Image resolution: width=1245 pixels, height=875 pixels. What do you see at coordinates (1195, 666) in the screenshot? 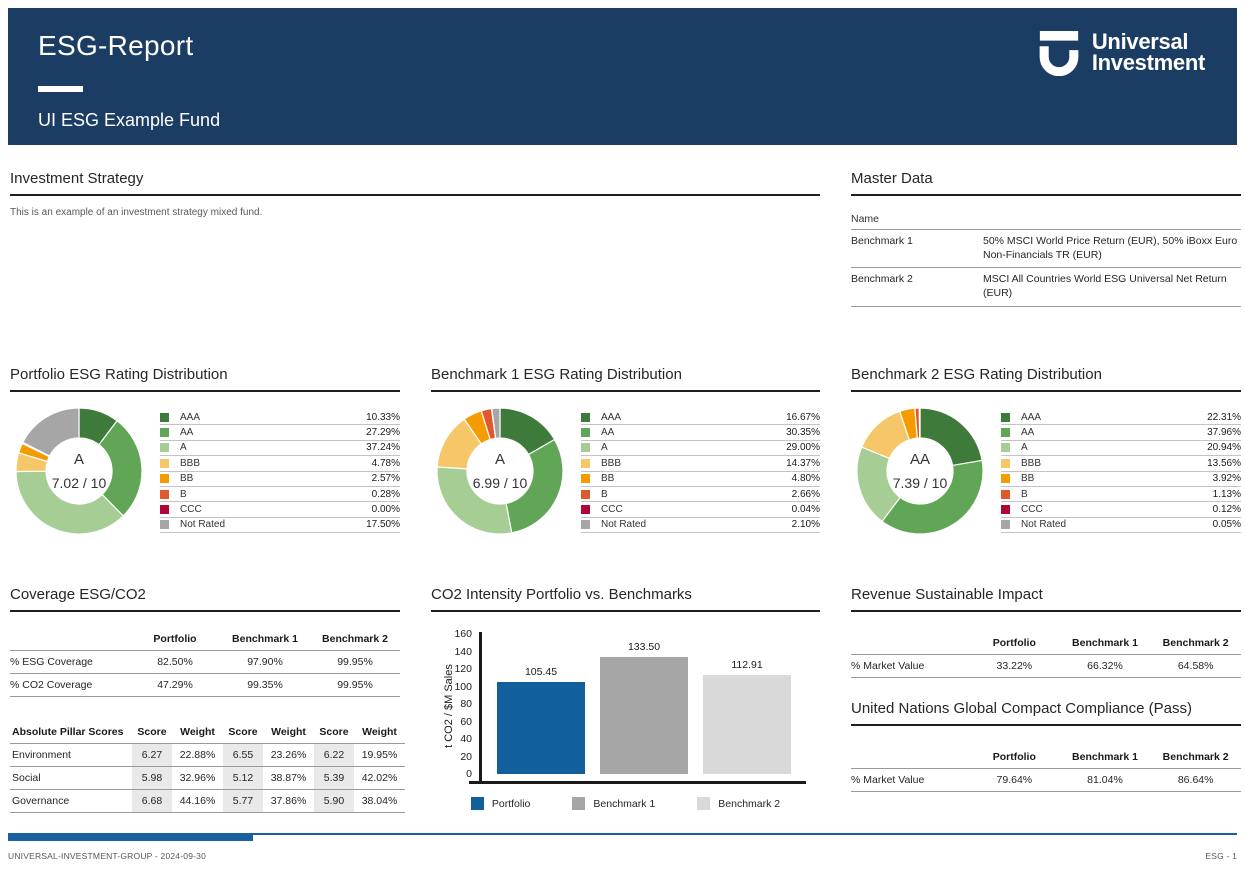
I see `cell-value: 64.58%` at bounding box center [1195, 666].